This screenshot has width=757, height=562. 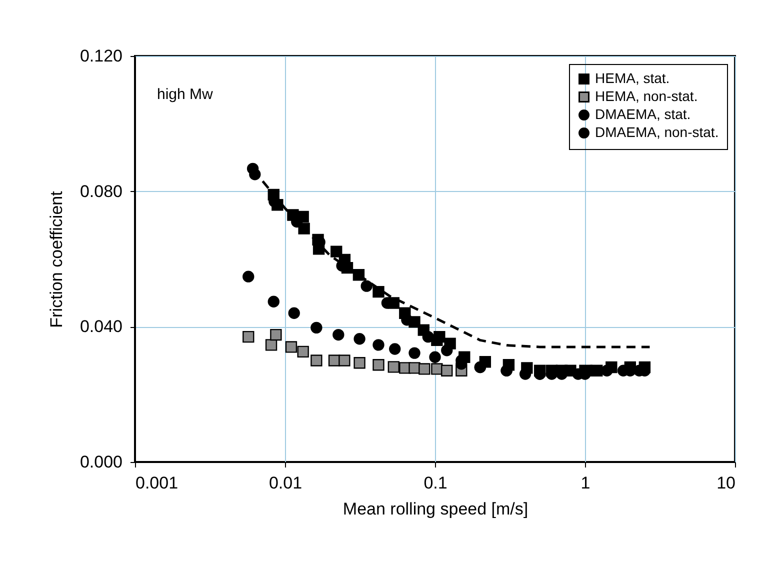 I want to click on legend-label: DMAEMA, non-stat., so click(x=657, y=132).